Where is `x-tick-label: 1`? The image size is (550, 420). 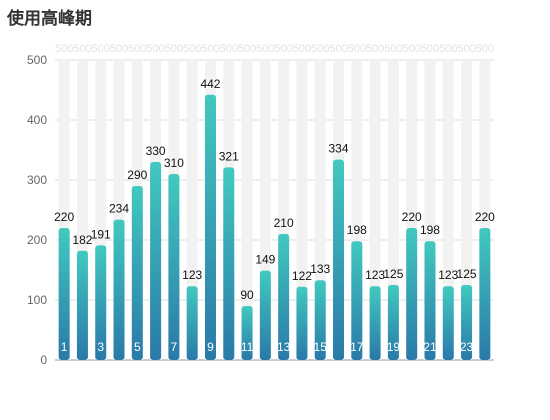 x-tick-label: 1 is located at coordinates (64, 347).